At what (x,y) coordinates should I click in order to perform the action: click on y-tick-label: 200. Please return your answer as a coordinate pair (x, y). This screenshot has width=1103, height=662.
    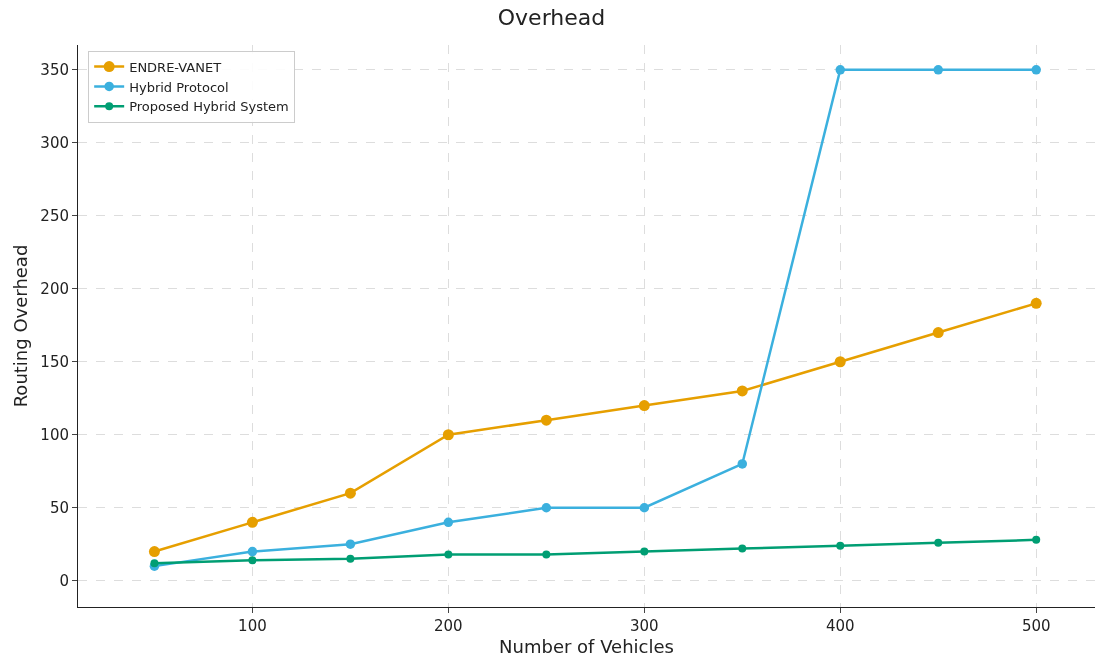
    Looking at the image, I should click on (54, 289).